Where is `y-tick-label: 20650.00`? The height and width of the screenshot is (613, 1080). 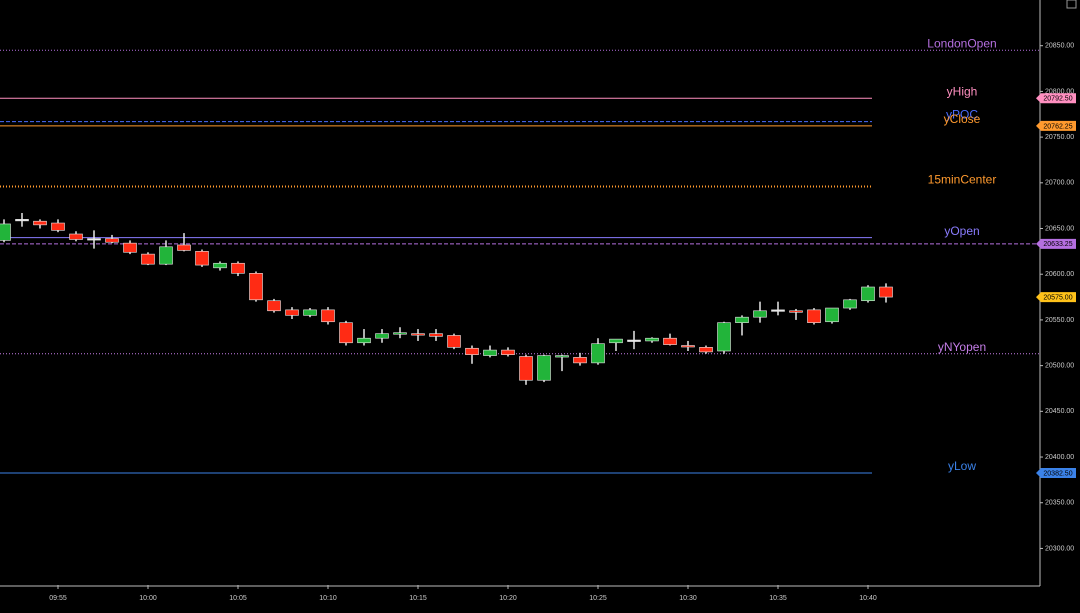
y-tick-label: 20650.00 is located at coordinates (1059, 228).